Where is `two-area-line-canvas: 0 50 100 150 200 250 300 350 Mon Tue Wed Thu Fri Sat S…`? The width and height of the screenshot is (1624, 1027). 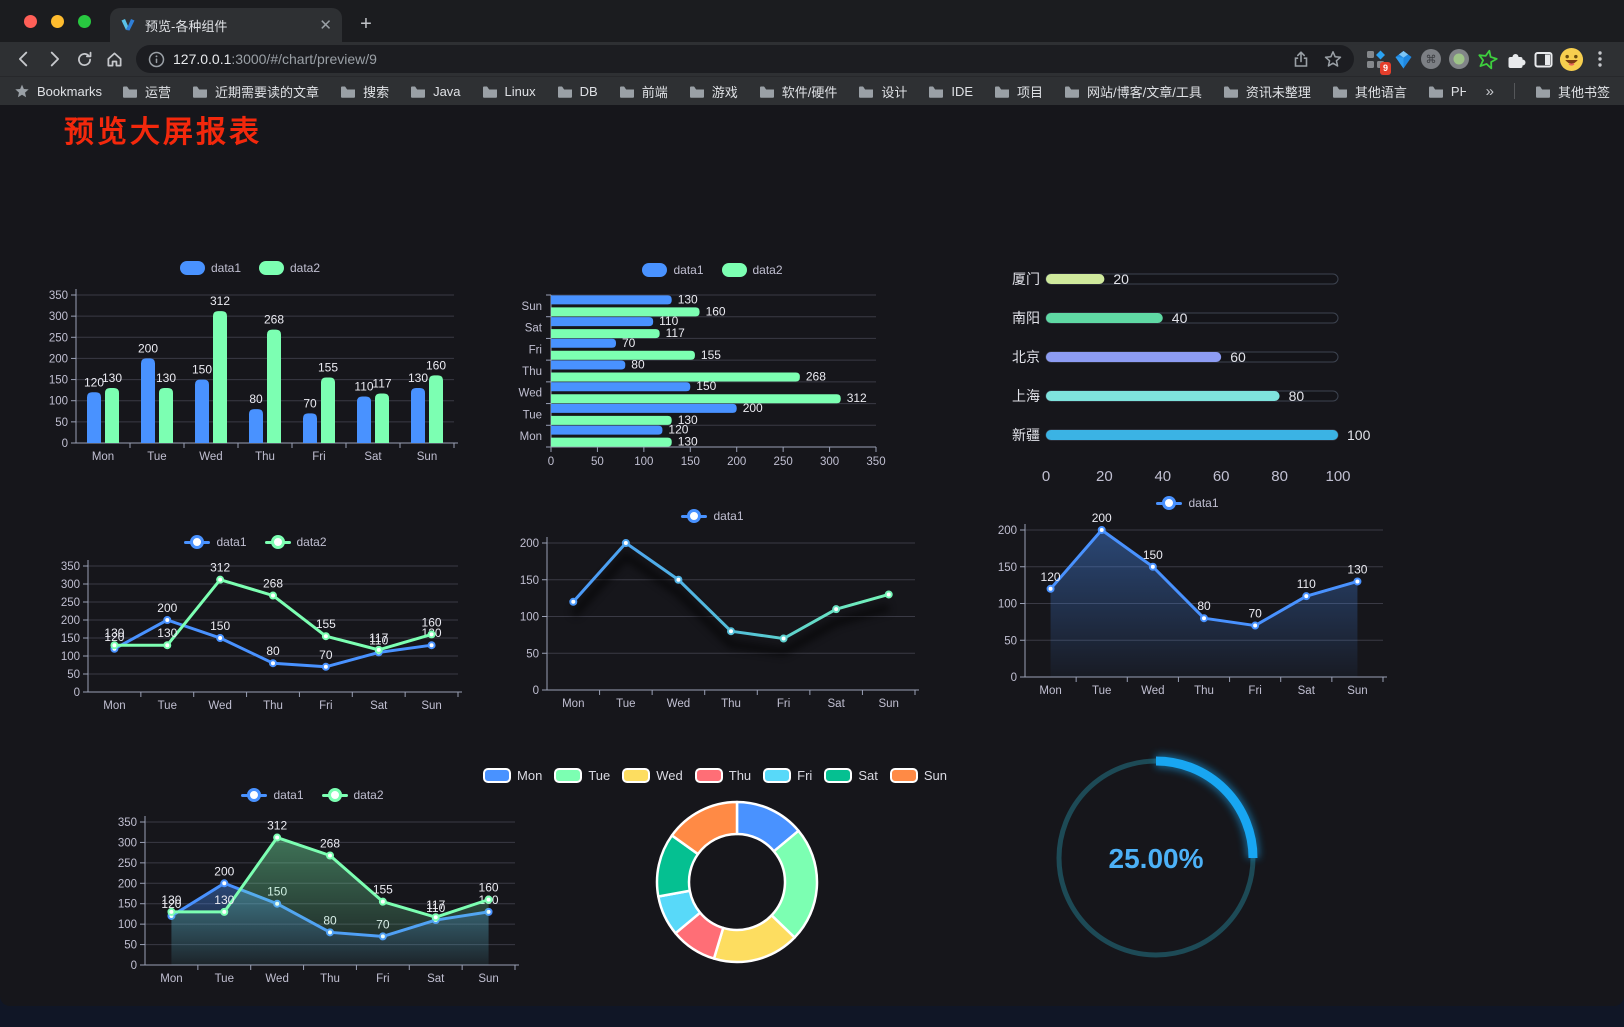 two-area-line-canvas: 0 50 100 150 200 250 300 350 Mon Tue Wed Thu Fri Sat S… is located at coordinates (312, 890).